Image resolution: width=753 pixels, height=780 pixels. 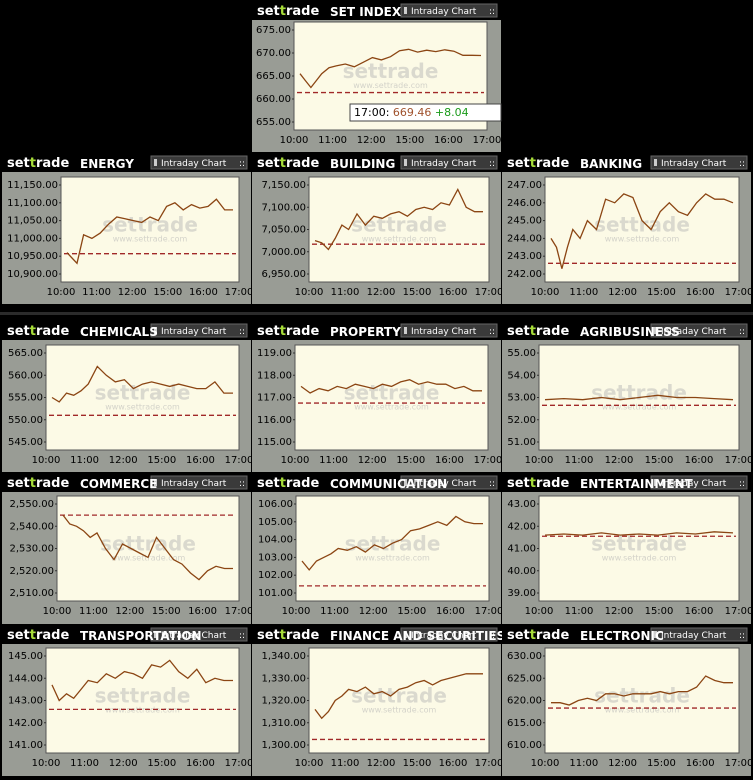 What do you see at coordinates (31, 593) in the screenshot?
I see `y-tick-label: 2,510.00` at bounding box center [31, 593].